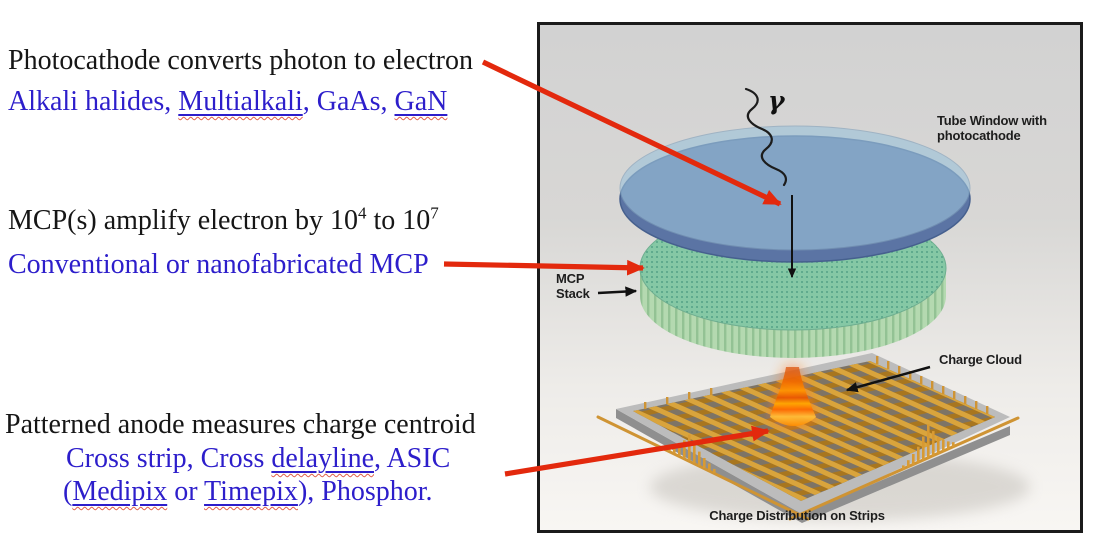 The width and height of the screenshot is (1100, 560). Describe the element at coordinates (240, 424) in the screenshot. I see `anode-heading: Patterned anode measures charge centroid` at that location.